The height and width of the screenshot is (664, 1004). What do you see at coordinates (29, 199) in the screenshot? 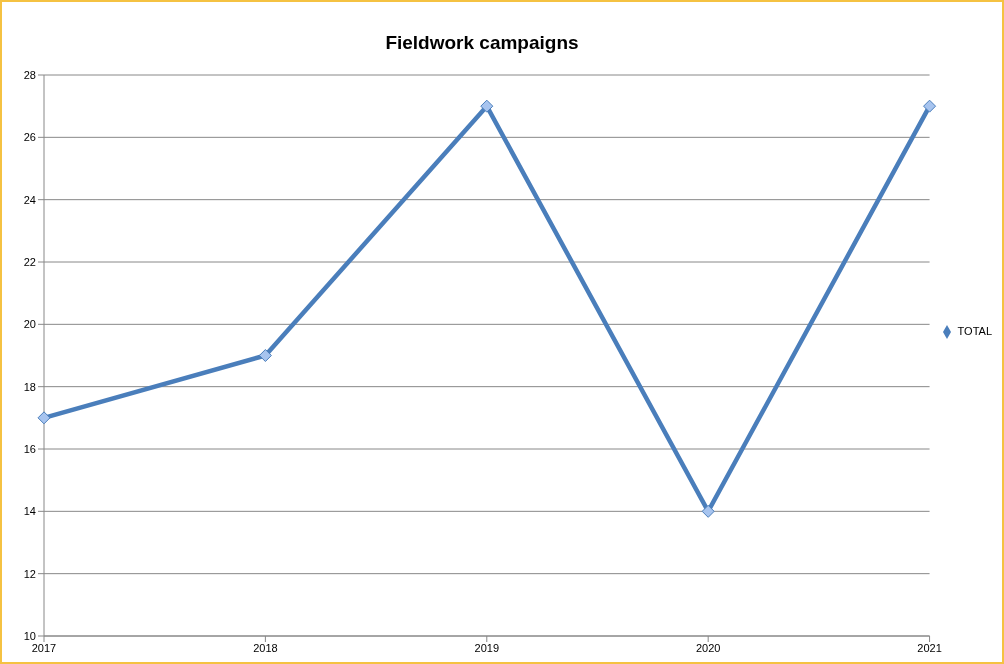
I see `y-tick-label: 24` at bounding box center [29, 199].